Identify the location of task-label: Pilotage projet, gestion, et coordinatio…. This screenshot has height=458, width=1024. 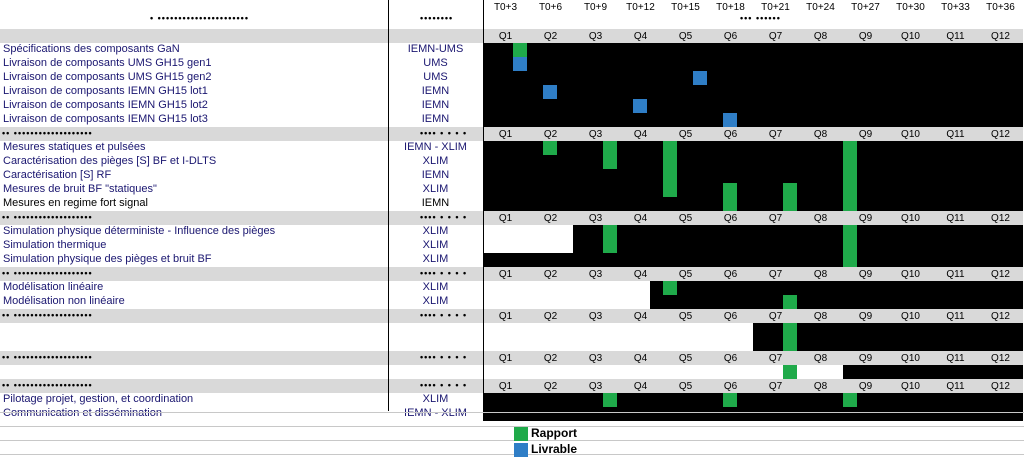
(98, 399).